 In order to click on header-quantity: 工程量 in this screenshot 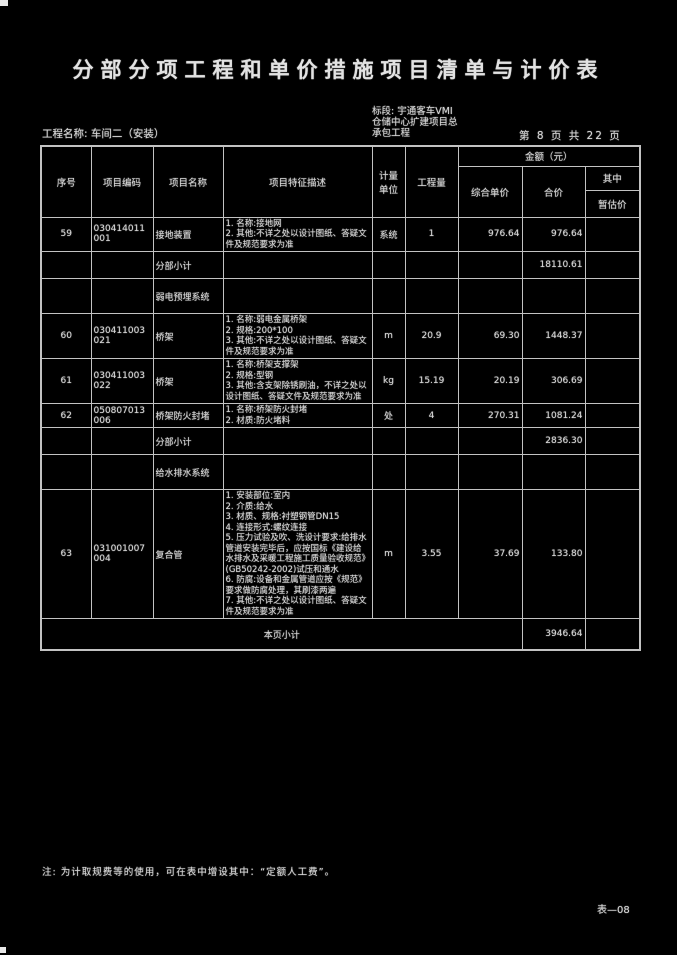, I will do `click(431, 181)`.